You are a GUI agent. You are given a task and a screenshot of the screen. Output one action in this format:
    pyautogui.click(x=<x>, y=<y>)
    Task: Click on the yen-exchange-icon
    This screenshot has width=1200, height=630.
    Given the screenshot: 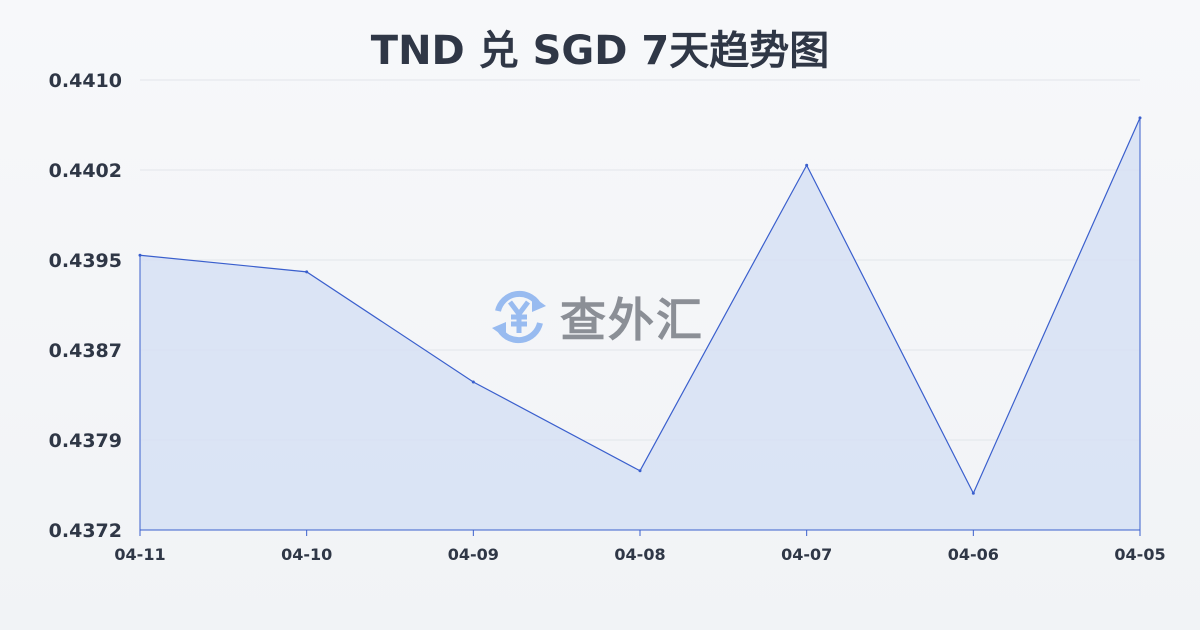 What is the action you would take?
    pyautogui.click(x=519, y=317)
    